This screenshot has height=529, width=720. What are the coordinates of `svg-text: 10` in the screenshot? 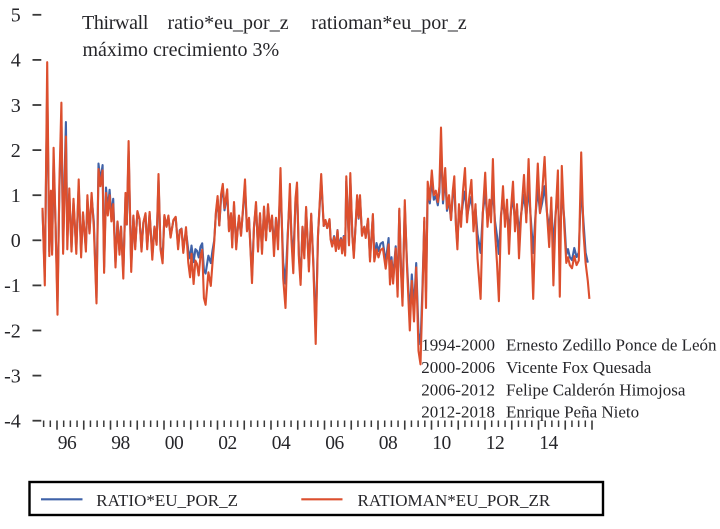 It's located at (441, 443).